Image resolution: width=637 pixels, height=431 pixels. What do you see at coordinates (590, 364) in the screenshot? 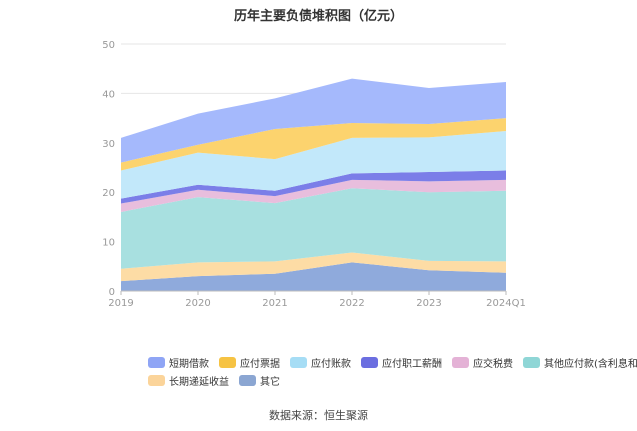
I see `legend-label: 其他应付款(含利息和股利)` at bounding box center [590, 364].